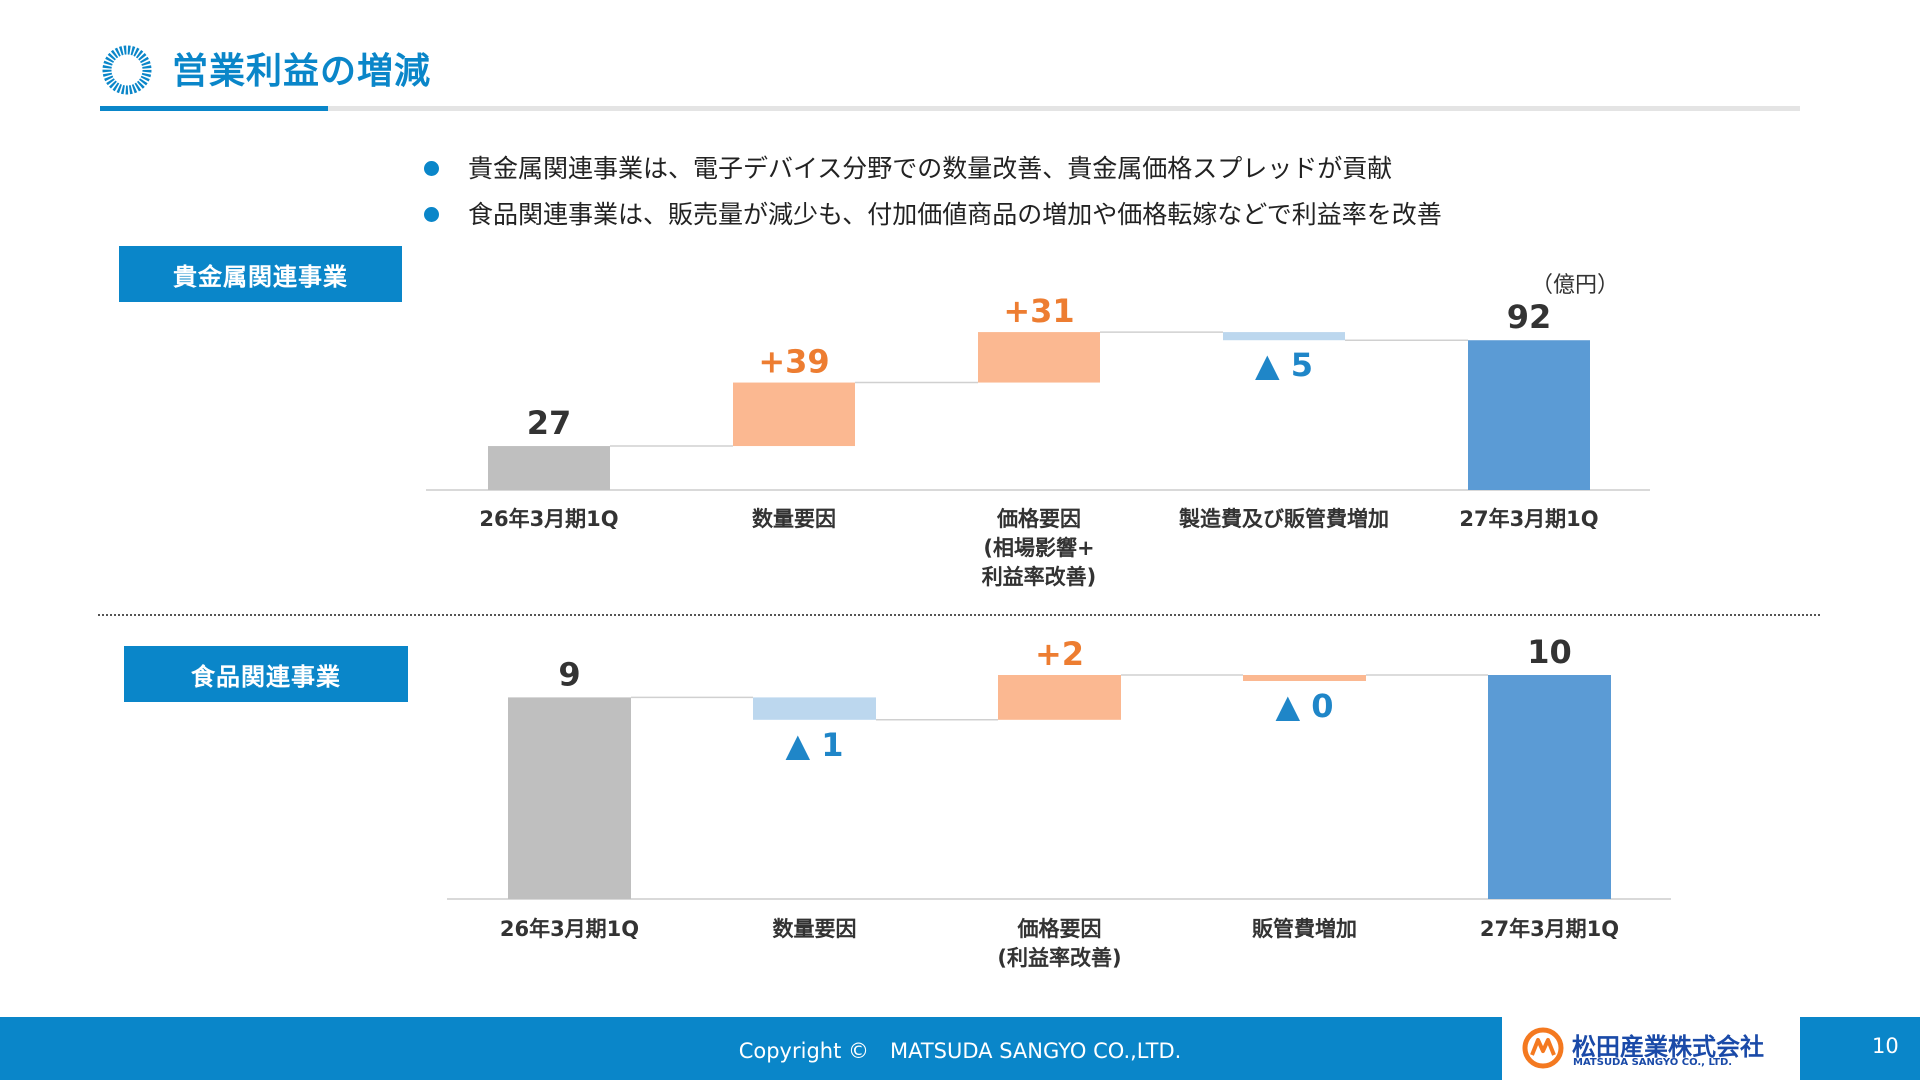  What do you see at coordinates (1304, 929) in the screenshot?
I see `category-label: 販管費増加` at bounding box center [1304, 929].